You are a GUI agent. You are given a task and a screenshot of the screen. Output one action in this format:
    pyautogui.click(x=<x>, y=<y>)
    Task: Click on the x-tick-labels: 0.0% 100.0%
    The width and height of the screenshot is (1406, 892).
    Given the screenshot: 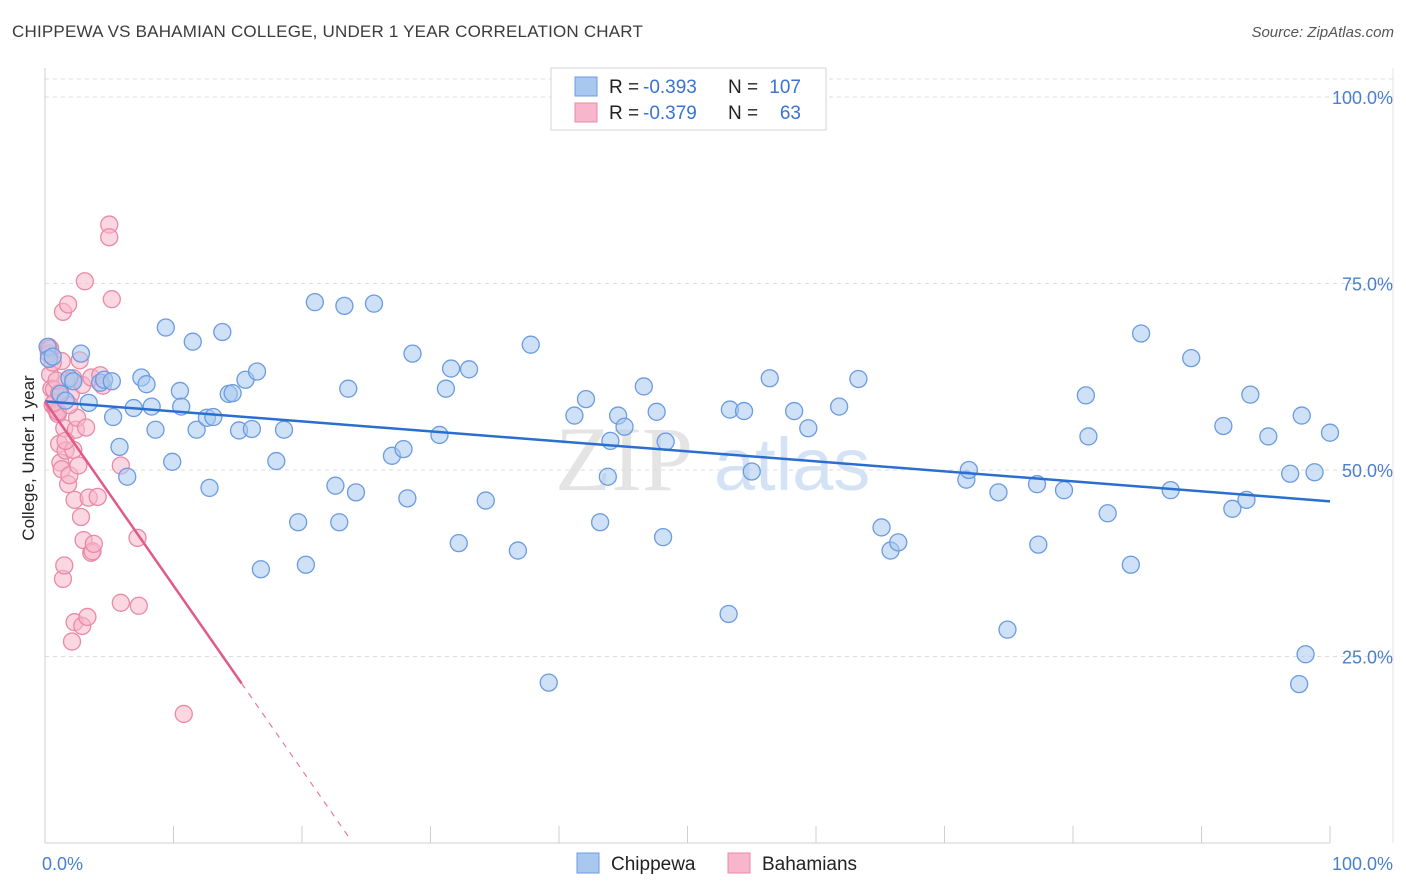 What is the action you would take?
    pyautogui.click(x=717, y=864)
    